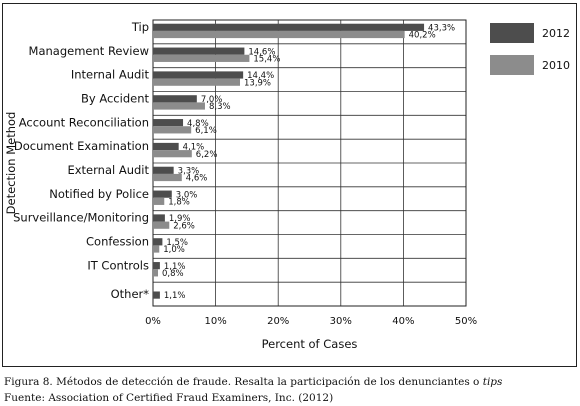  What do you see at coordinates (215, 321) in the screenshot?
I see `x-tick-label: 10%` at bounding box center [215, 321].